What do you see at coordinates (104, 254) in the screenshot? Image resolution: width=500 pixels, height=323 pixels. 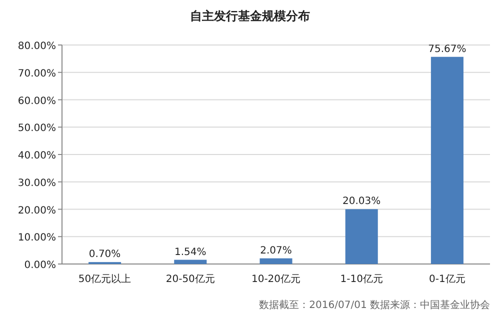 I see `data-label: 0.70%` at bounding box center [104, 254].